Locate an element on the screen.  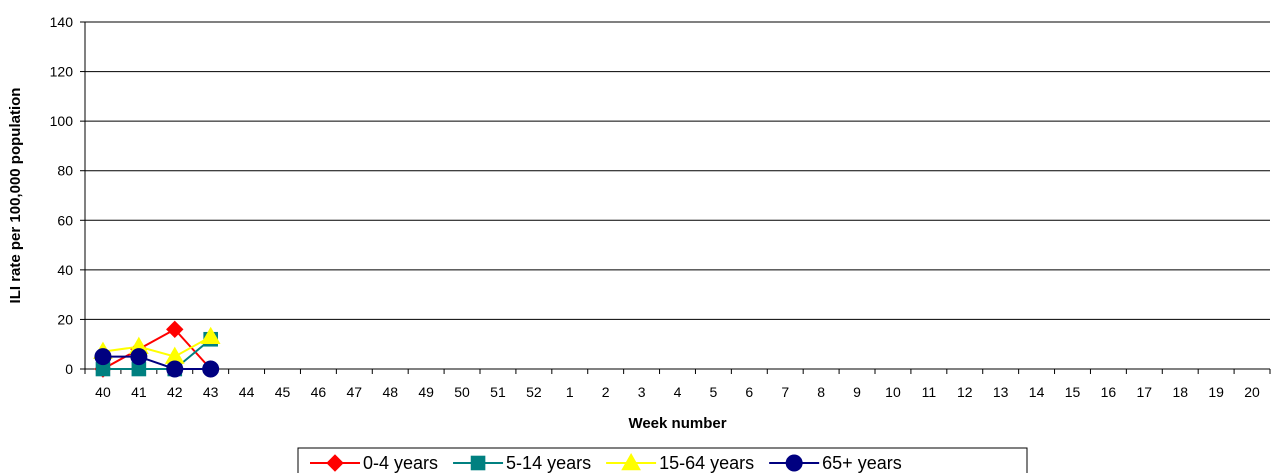
x-tick-label: 46 is located at coordinates (319, 392).